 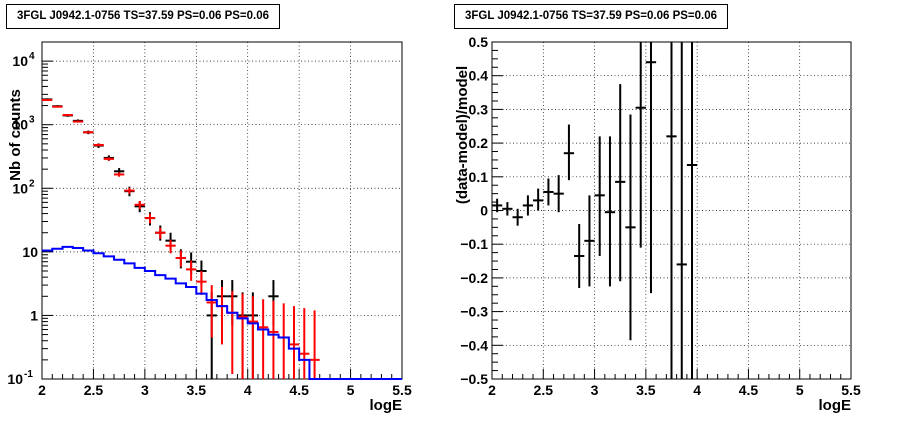 What do you see at coordinates (474, 379) in the screenshot?
I see `y-tick-label: −0.5` at bounding box center [474, 379].